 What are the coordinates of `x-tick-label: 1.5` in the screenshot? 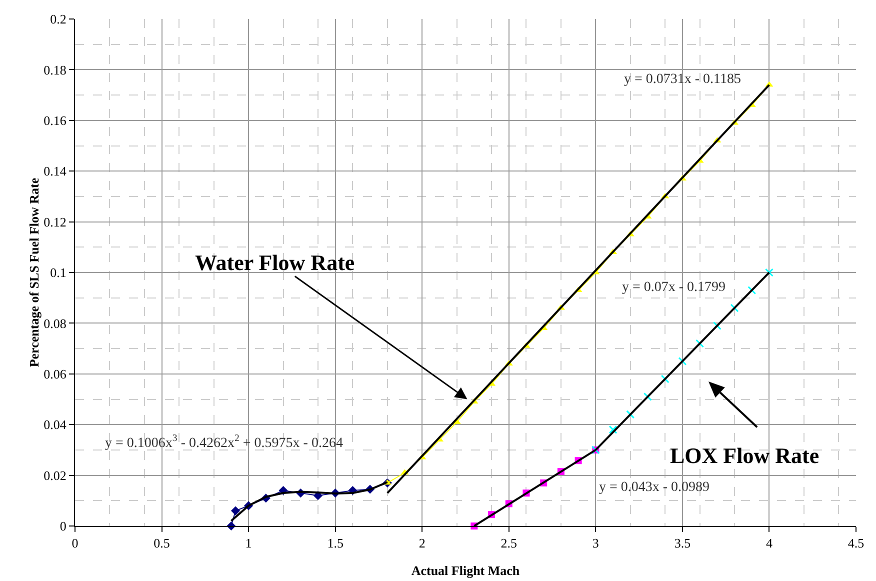 It's located at (335, 543).